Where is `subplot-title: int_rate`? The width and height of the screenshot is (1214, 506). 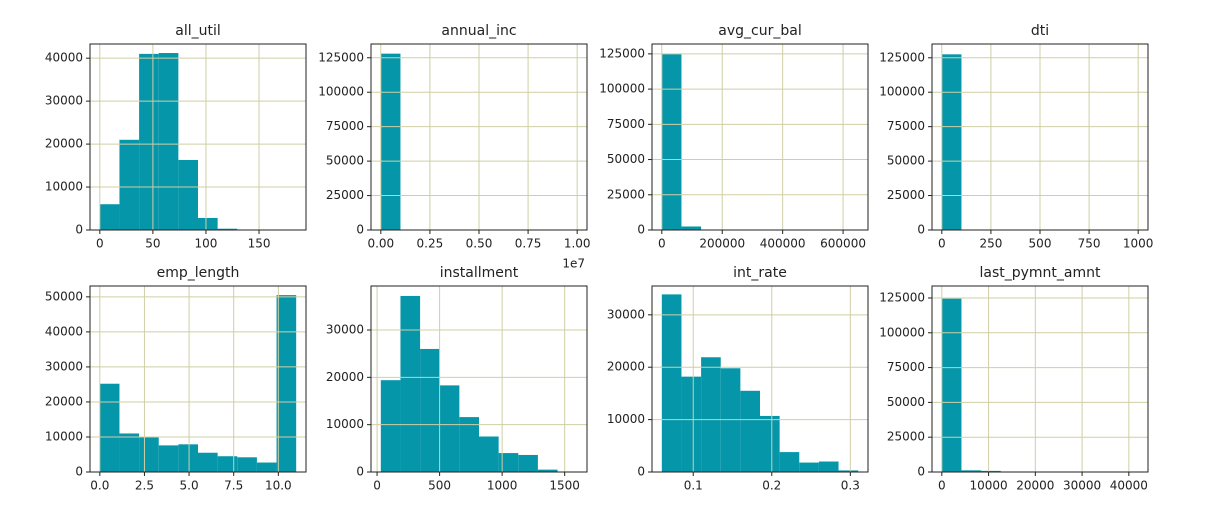
subplot-title: int_rate is located at coordinates (760, 273).